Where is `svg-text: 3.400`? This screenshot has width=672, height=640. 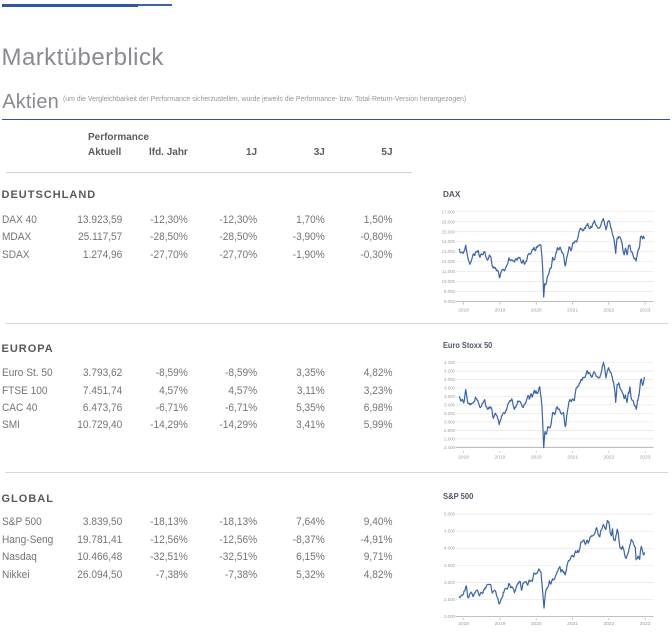 svg-text: 3.400 is located at coordinates (450, 405).